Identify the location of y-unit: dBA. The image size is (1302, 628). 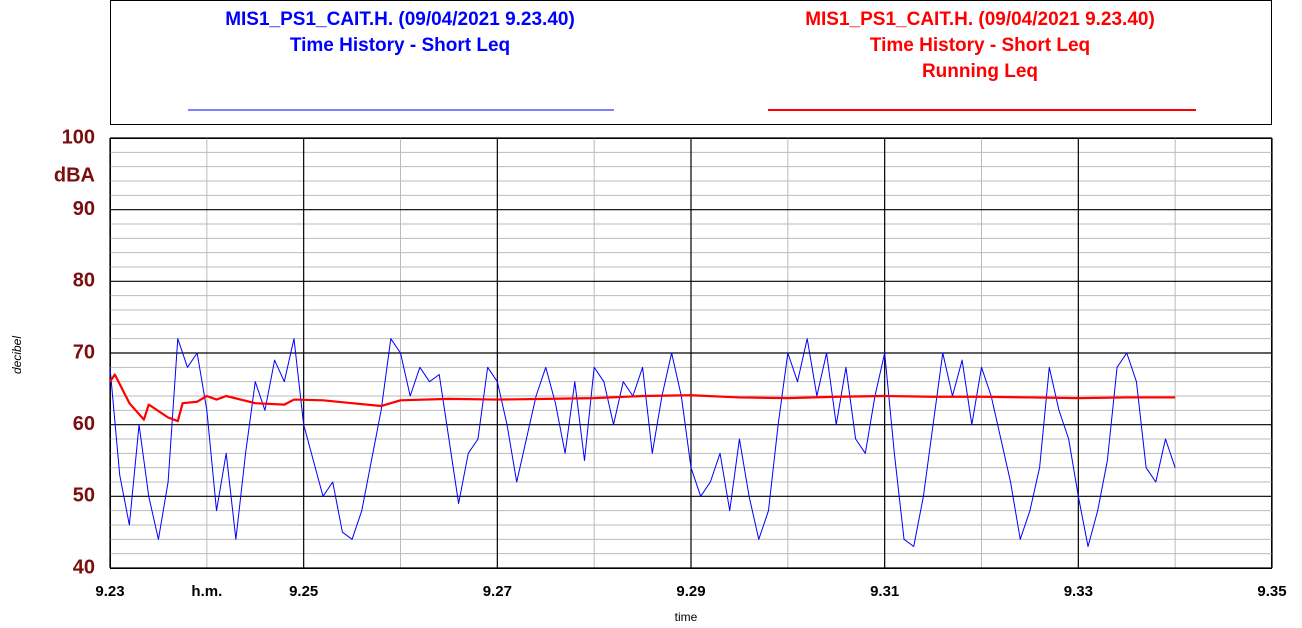
(74, 175).